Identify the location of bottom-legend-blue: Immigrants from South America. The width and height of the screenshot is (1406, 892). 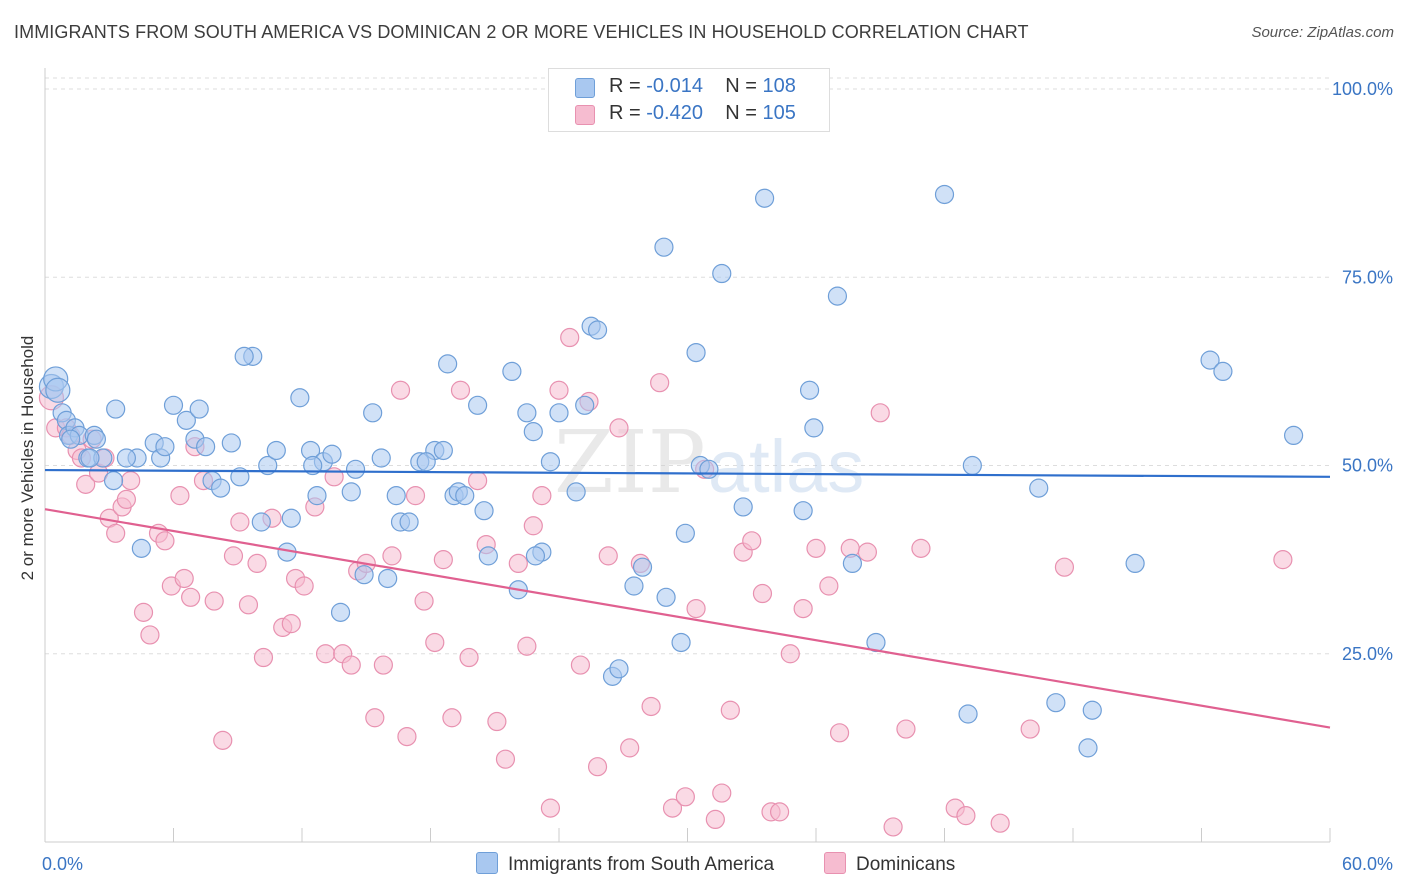
(625, 864).